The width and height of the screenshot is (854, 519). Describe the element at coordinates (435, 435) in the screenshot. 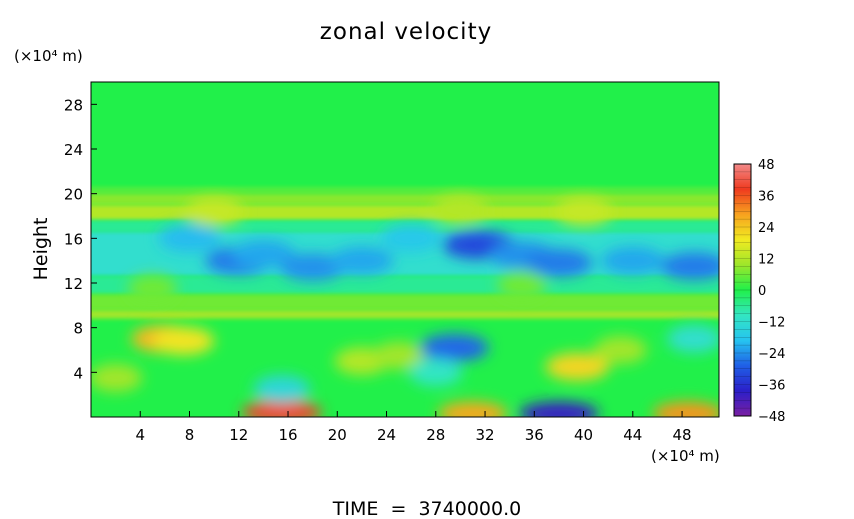

I see `x-tick-label: 28` at that location.